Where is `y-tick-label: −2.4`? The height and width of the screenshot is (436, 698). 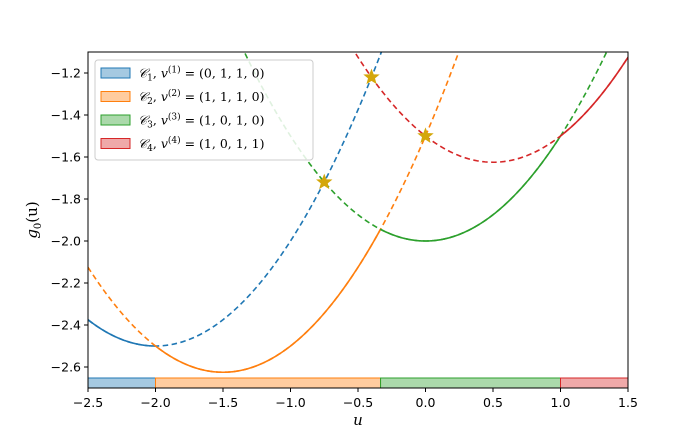 y-tick-label: −2.4 is located at coordinates (66, 325).